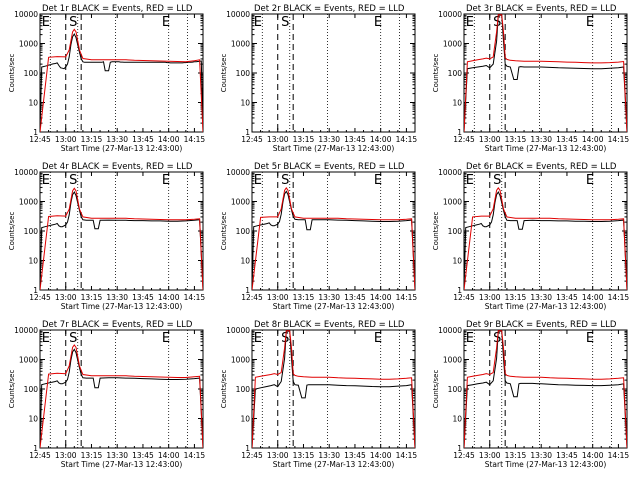  I want to click on panel-title: Det 2r BLACK = Events, RED = LLD, so click(329, 9).